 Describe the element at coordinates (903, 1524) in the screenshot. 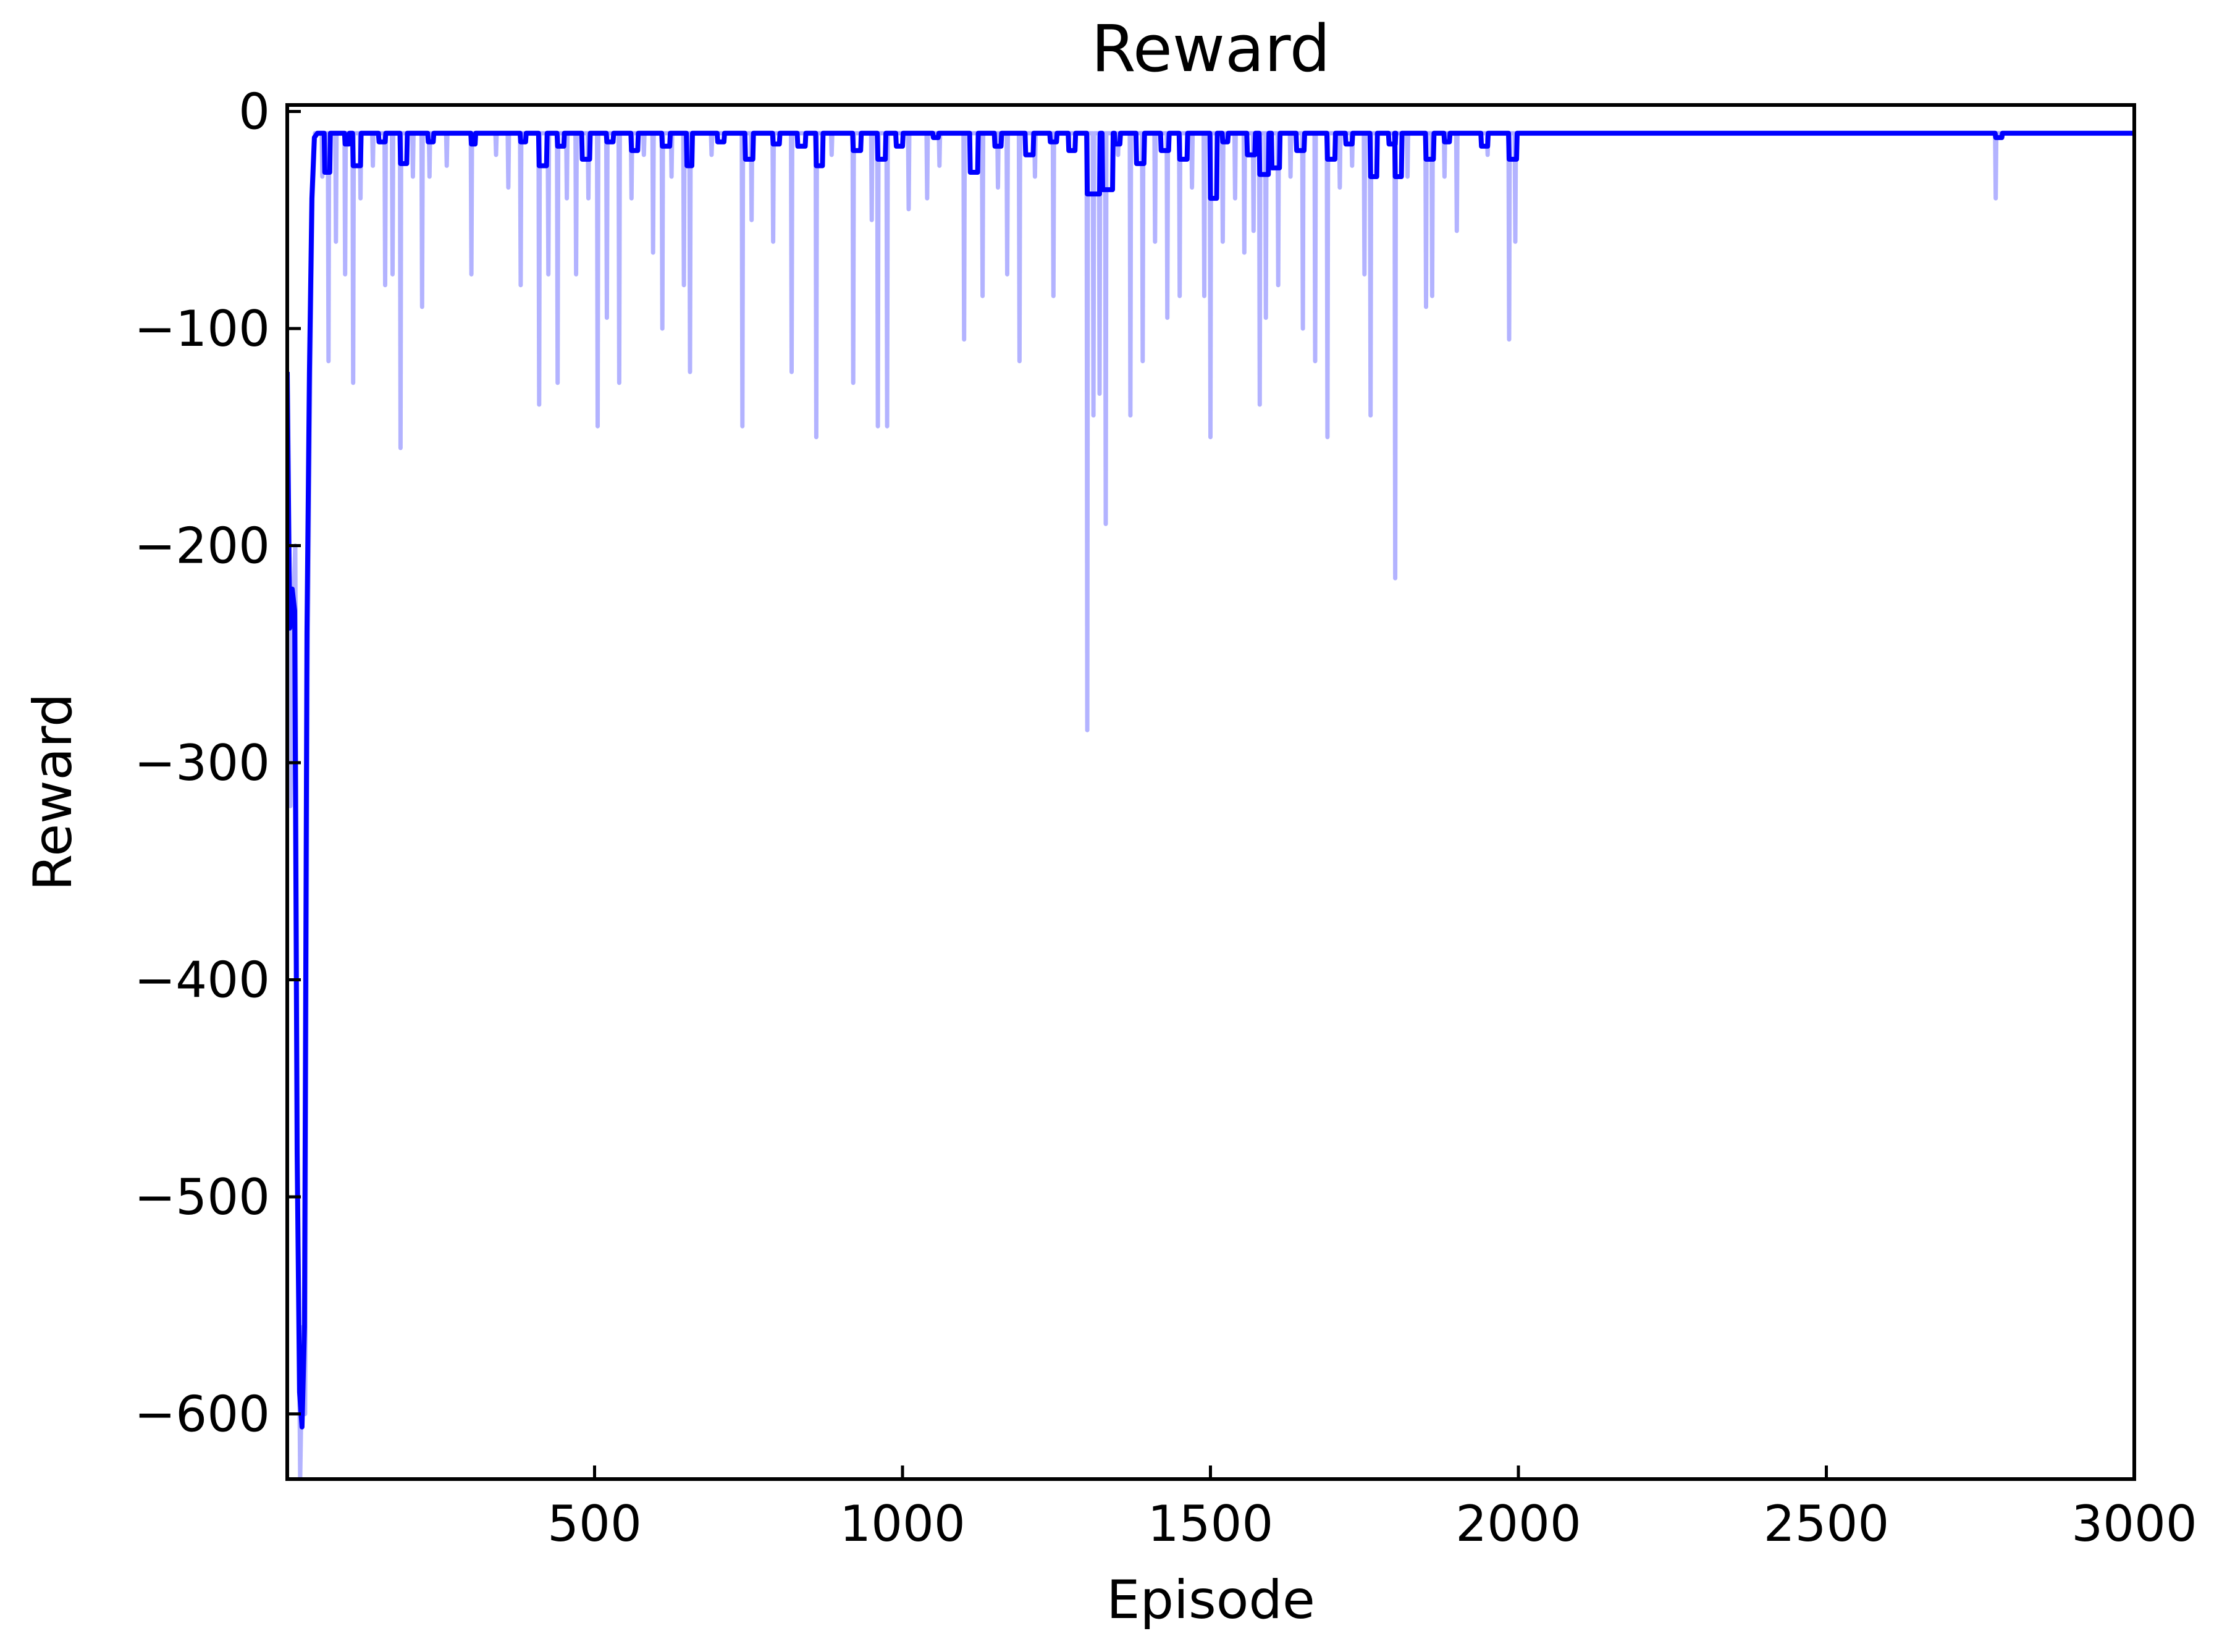

I see `x-tick-label: 1000` at that location.